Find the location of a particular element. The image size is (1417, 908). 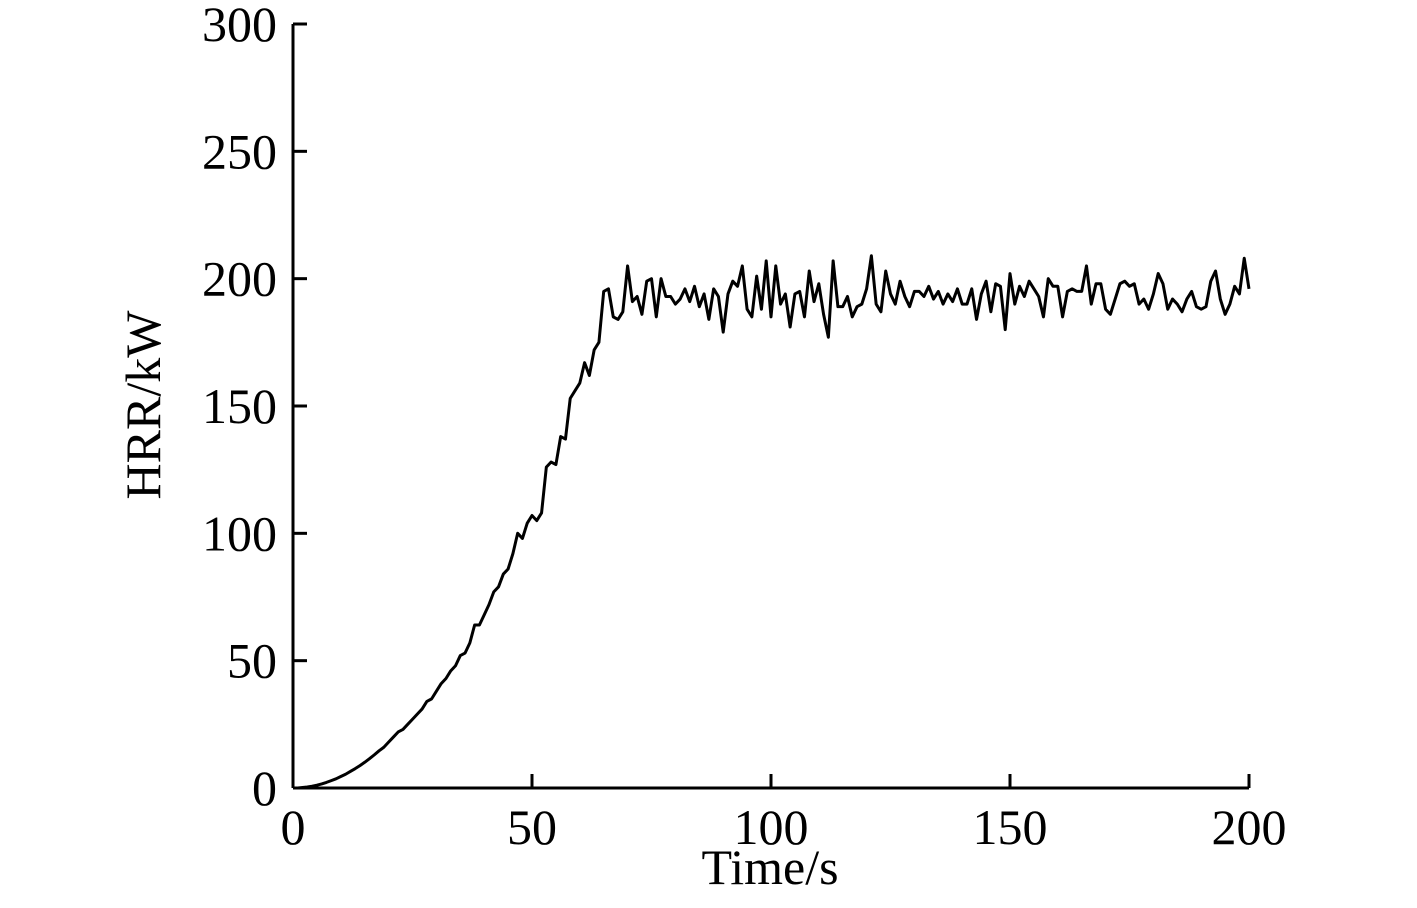

y-tick-label: 250 is located at coordinates (239, 151).